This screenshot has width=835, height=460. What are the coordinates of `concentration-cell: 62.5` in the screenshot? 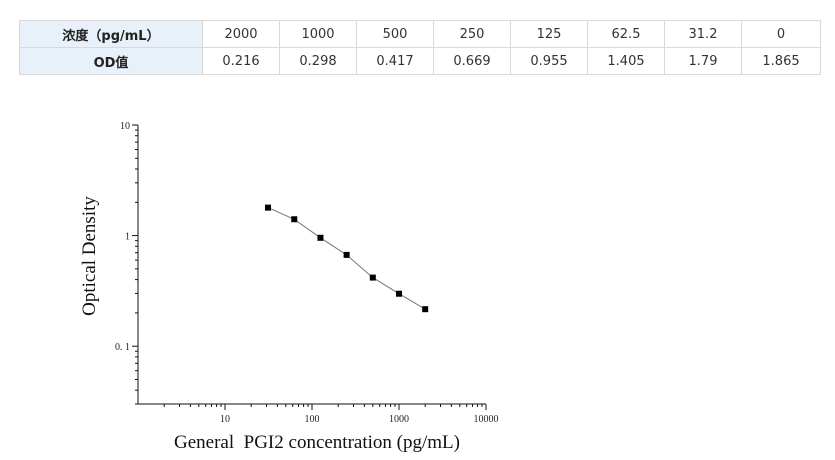 It's located at (626, 34).